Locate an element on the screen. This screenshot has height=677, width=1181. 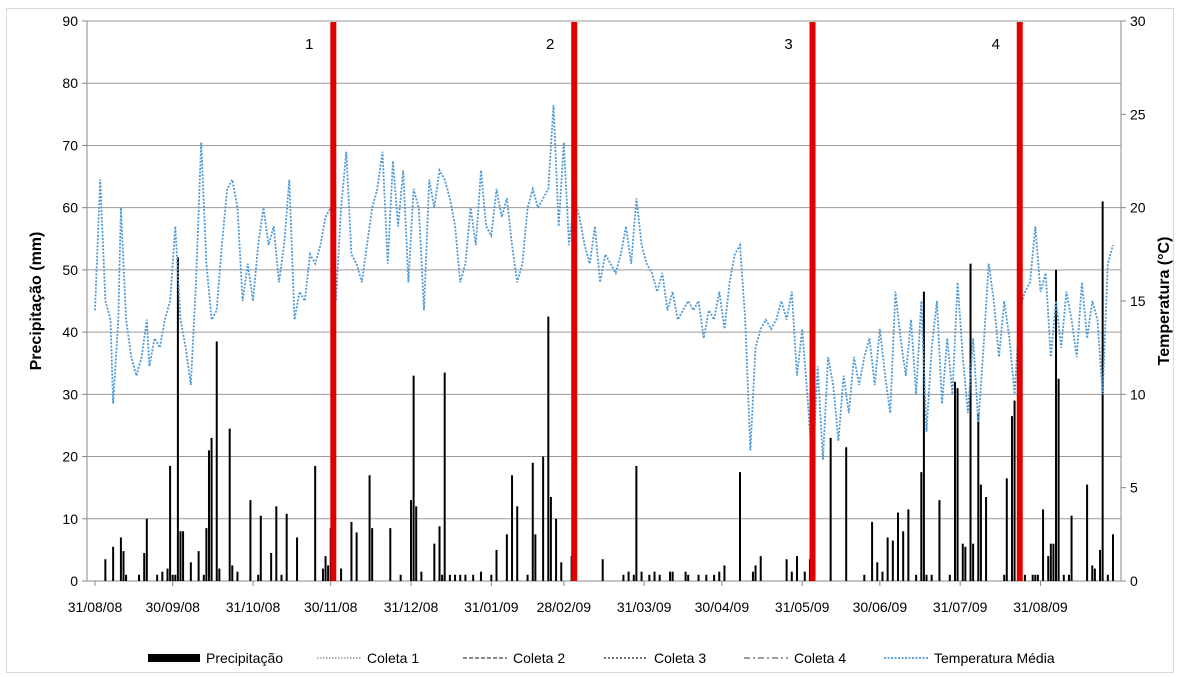
collection-marker-label: 4 is located at coordinates (996, 44).